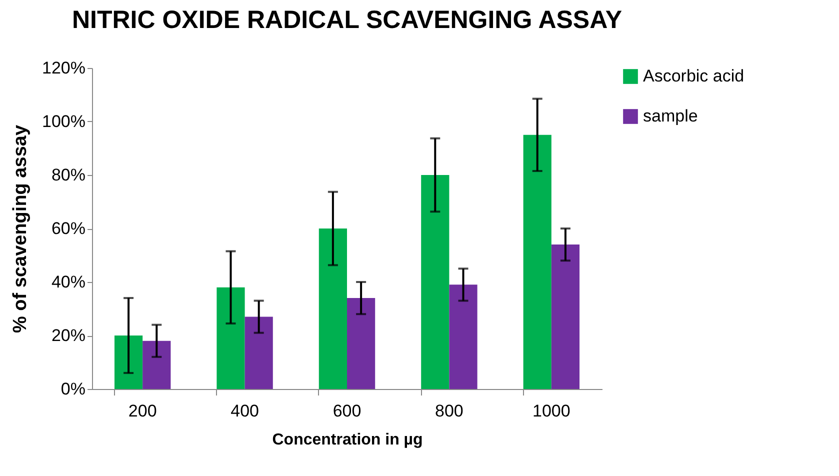 This screenshot has height=476, width=839. What do you see at coordinates (68, 228) in the screenshot?
I see `y-tick-label: 60%` at bounding box center [68, 228].